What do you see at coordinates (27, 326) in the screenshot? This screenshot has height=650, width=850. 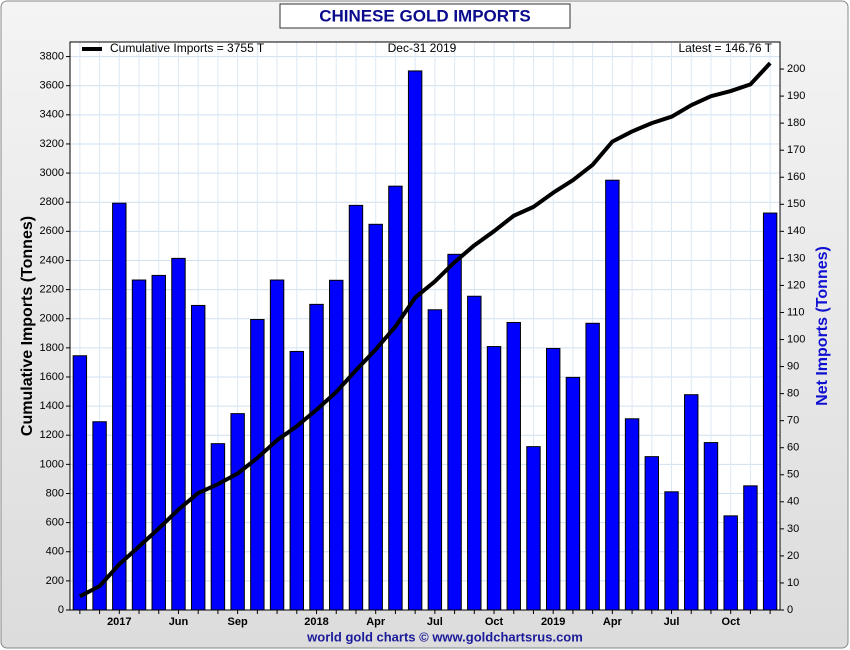 I see `y-axis-title: Cumulative Imports (Tonnes)` at bounding box center [27, 326].